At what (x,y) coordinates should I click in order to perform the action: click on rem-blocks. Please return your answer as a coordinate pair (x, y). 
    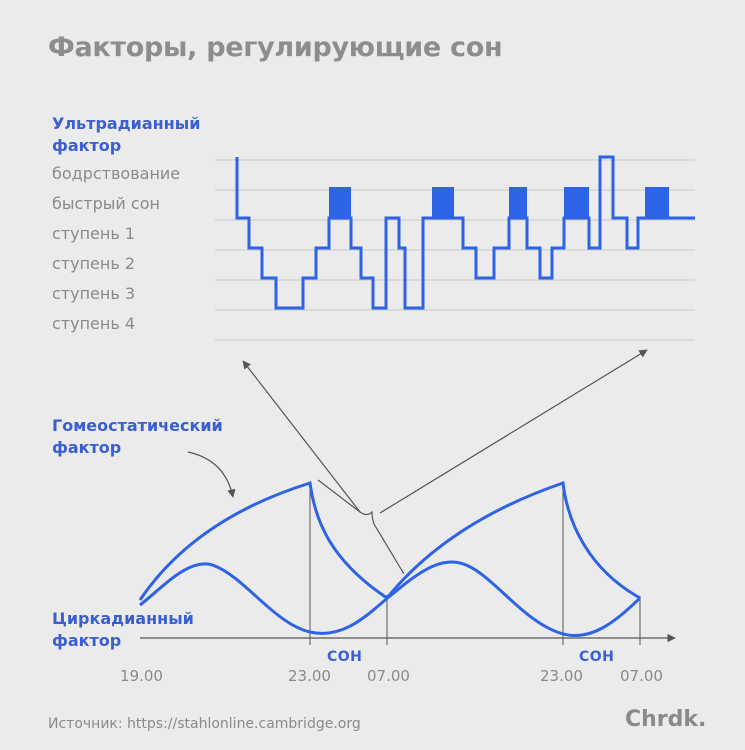
    Looking at the image, I should click on (499, 202).